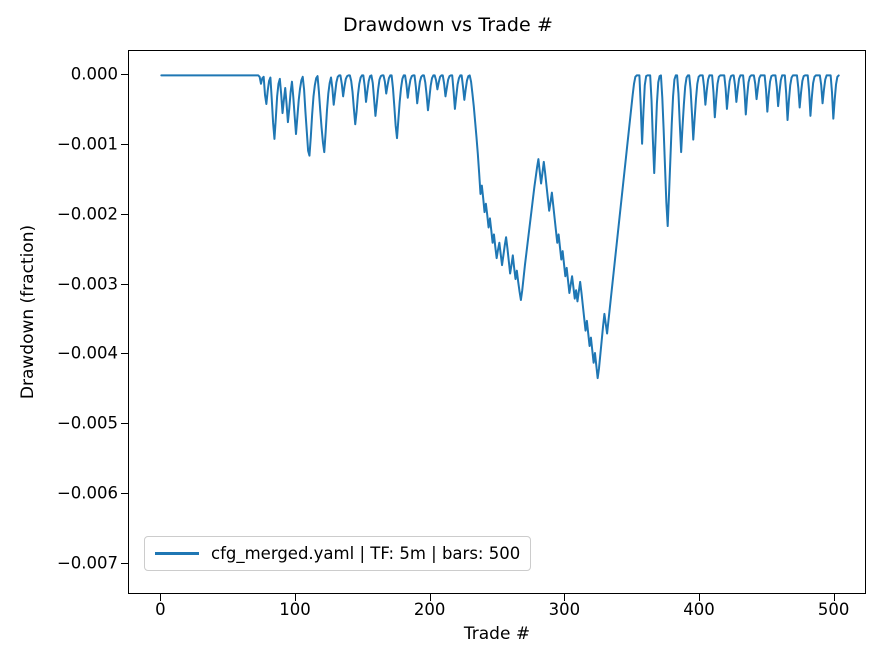 This screenshot has height=672, width=896. Describe the element at coordinates (699, 609) in the screenshot. I see `x-tick-label: 400` at that location.